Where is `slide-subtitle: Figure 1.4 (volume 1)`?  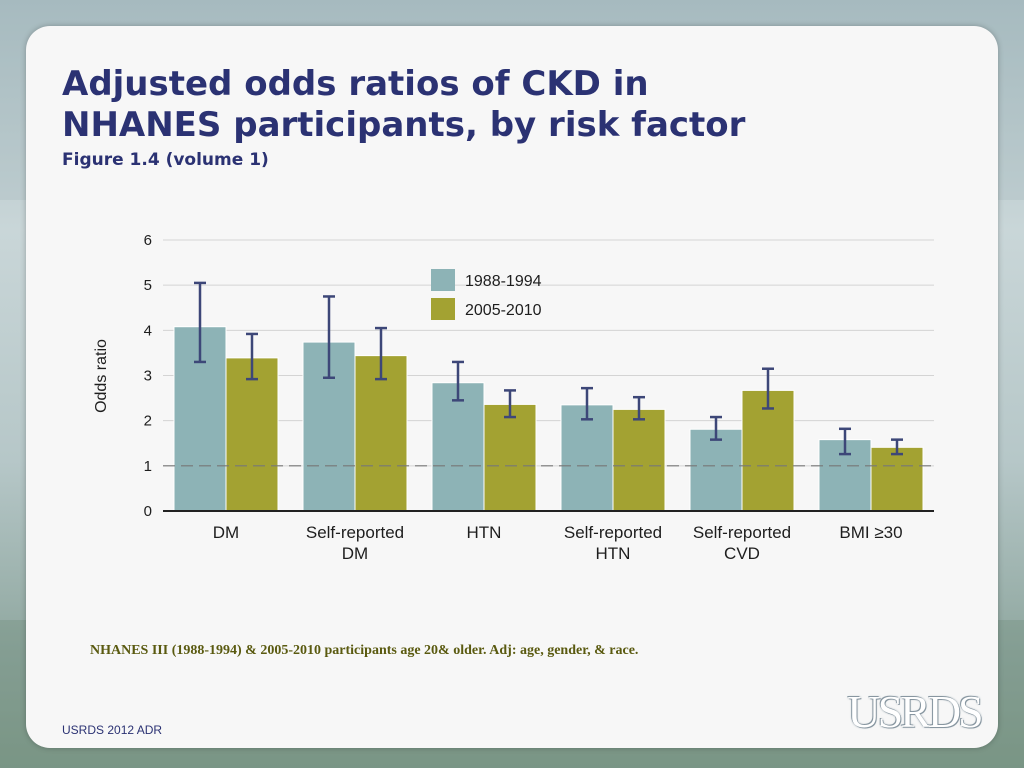 slide-subtitle: Figure 1.4 (volume 1) is located at coordinates (165, 160).